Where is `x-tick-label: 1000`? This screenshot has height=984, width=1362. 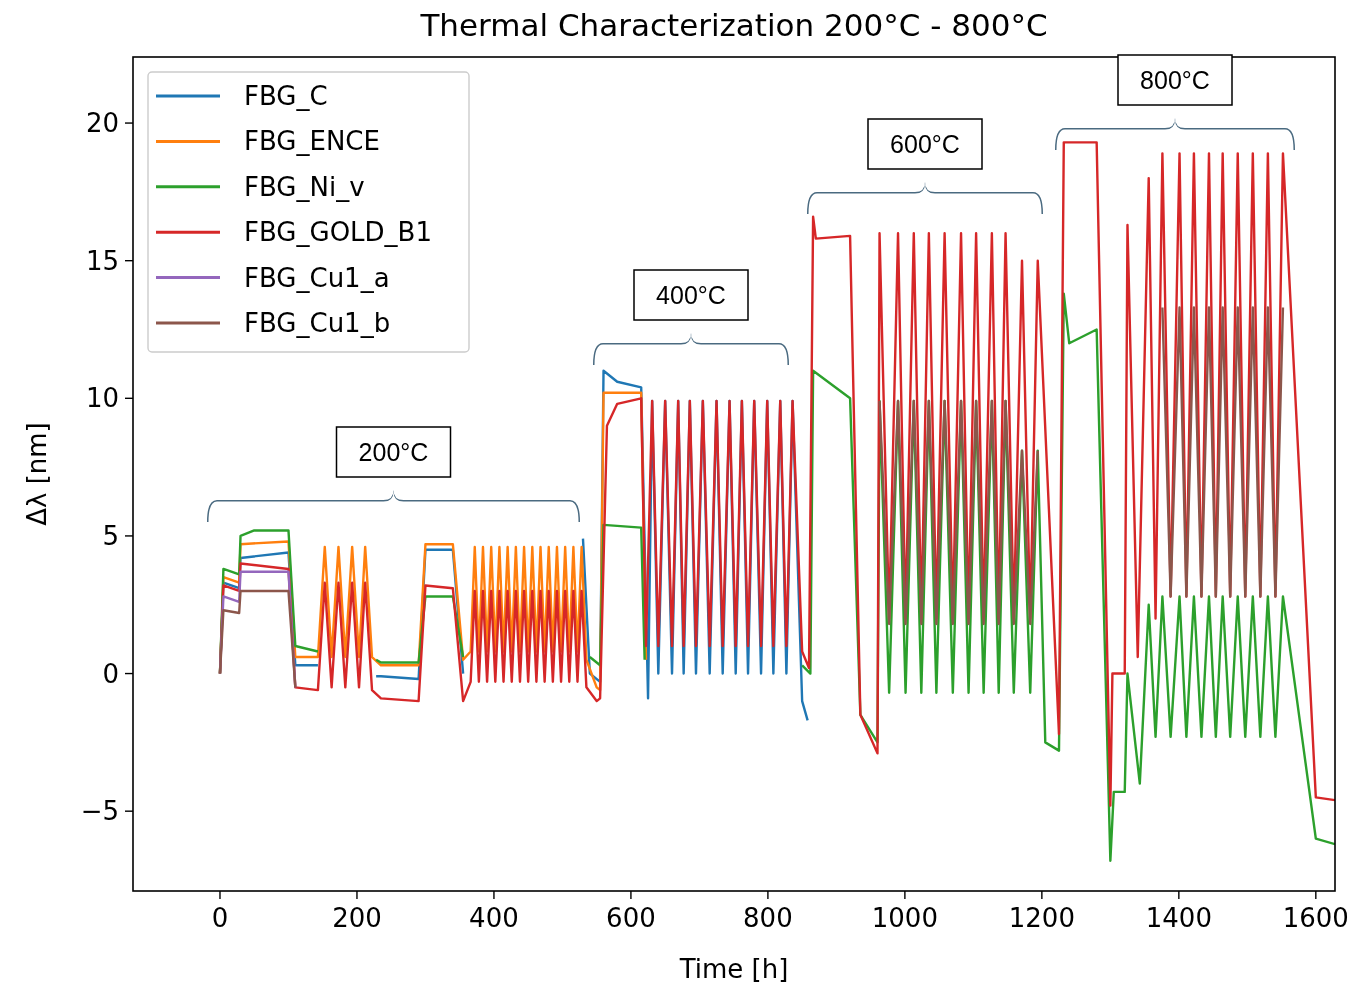
x-tick-label: 1000 is located at coordinates (904, 918).